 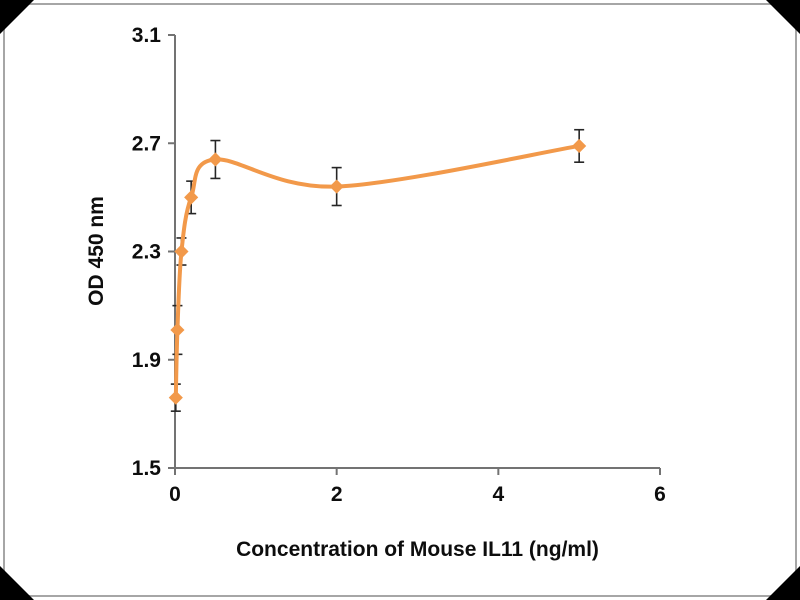 I want to click on y-axis-title: OD 450 nm, so click(x=96, y=251).